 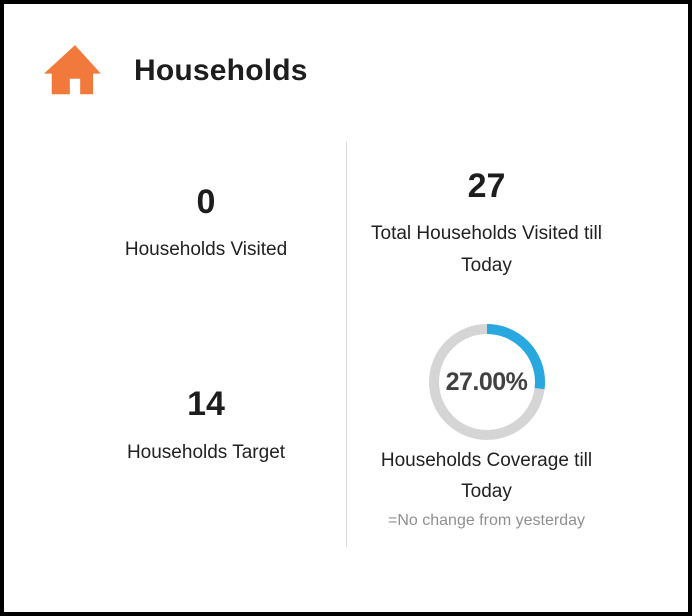 What do you see at coordinates (366, 71) in the screenshot?
I see `card-header: Households` at bounding box center [366, 71].